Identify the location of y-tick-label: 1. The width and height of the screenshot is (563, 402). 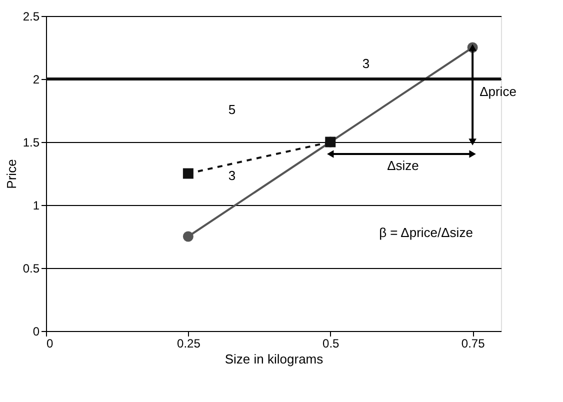
(36, 205).